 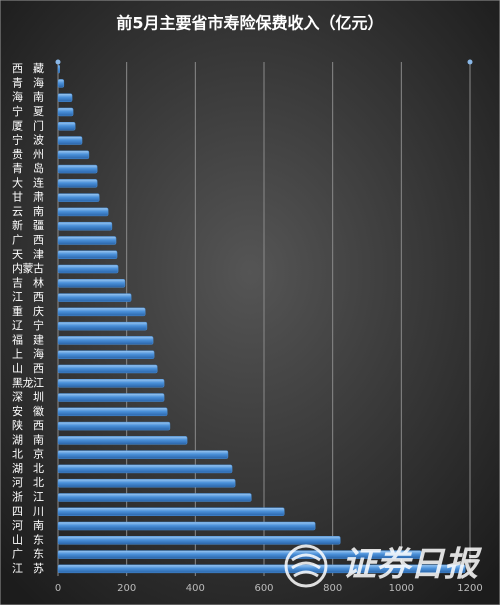 What do you see at coordinates (126, 588) in the screenshot?
I see `x-tick-label: 200` at bounding box center [126, 588].